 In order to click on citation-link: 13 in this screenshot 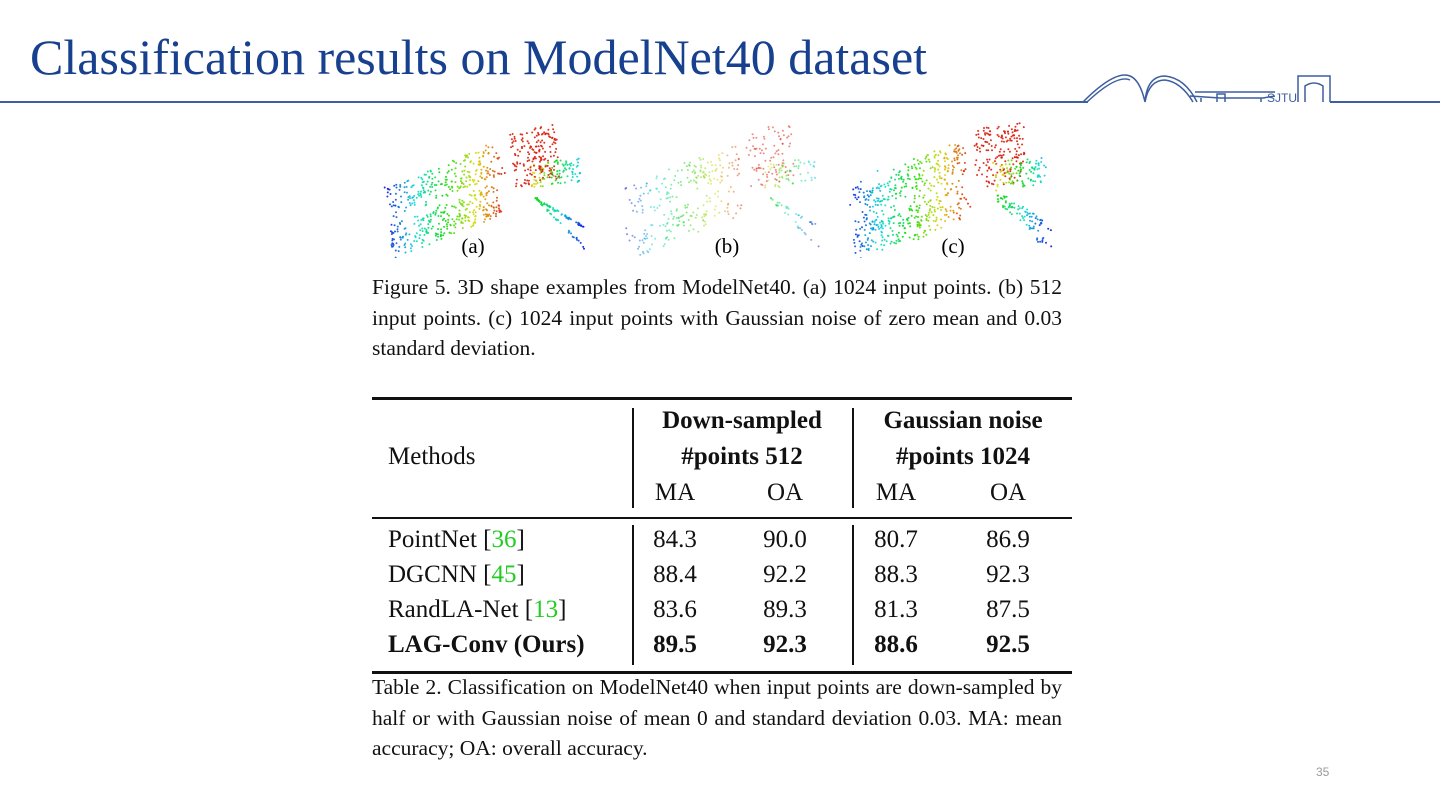, I will do `click(546, 609)`.